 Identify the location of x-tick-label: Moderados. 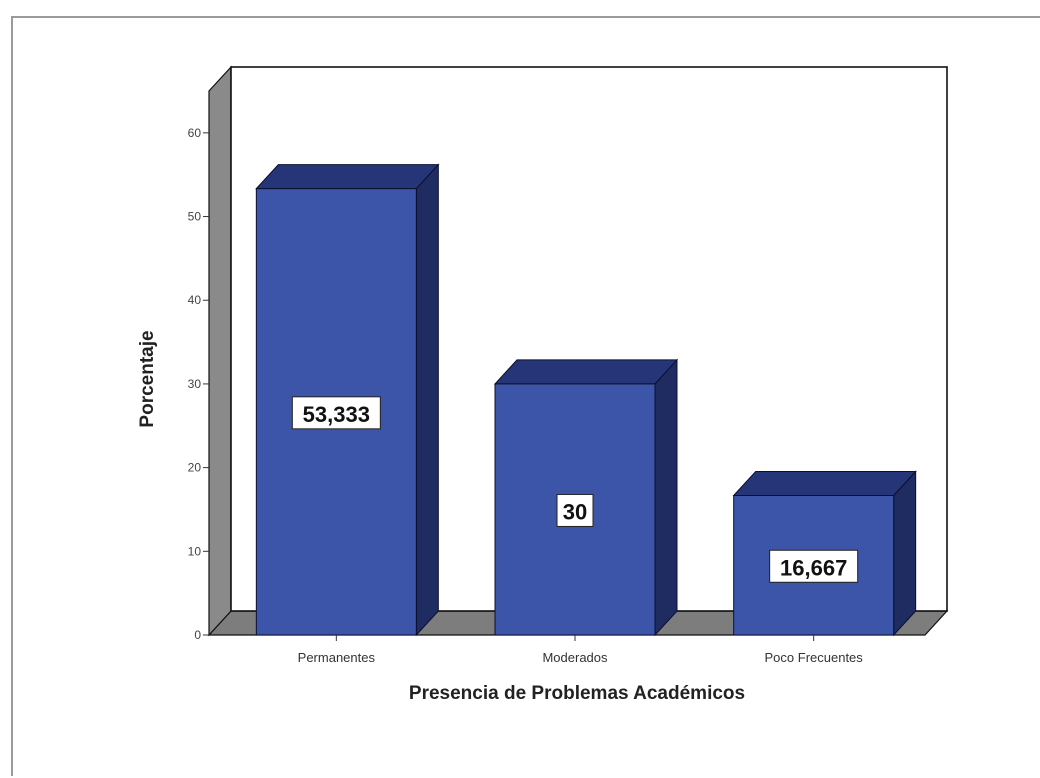
(575, 657).